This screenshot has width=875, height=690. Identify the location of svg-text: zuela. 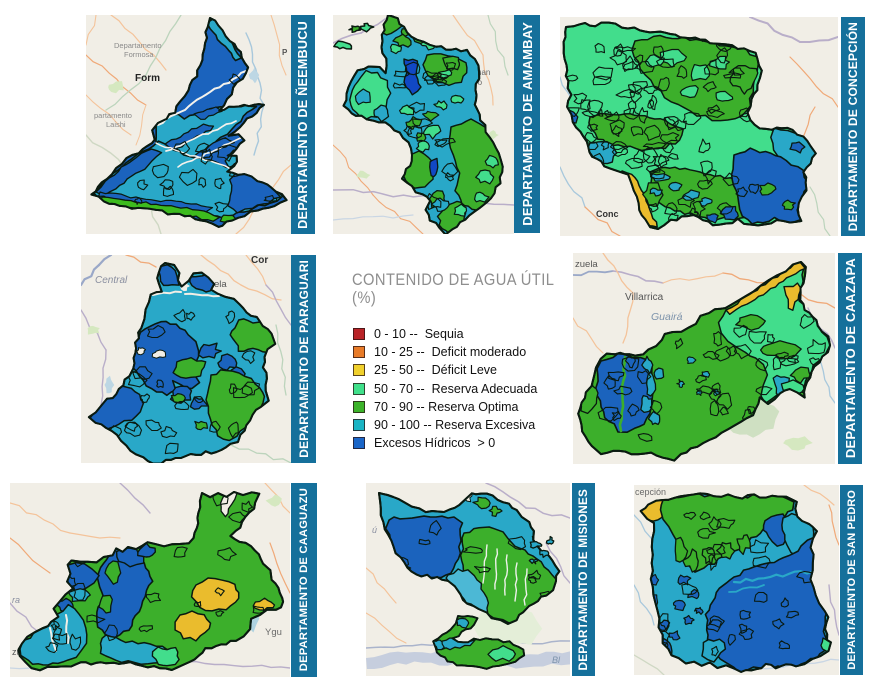
(586, 264).